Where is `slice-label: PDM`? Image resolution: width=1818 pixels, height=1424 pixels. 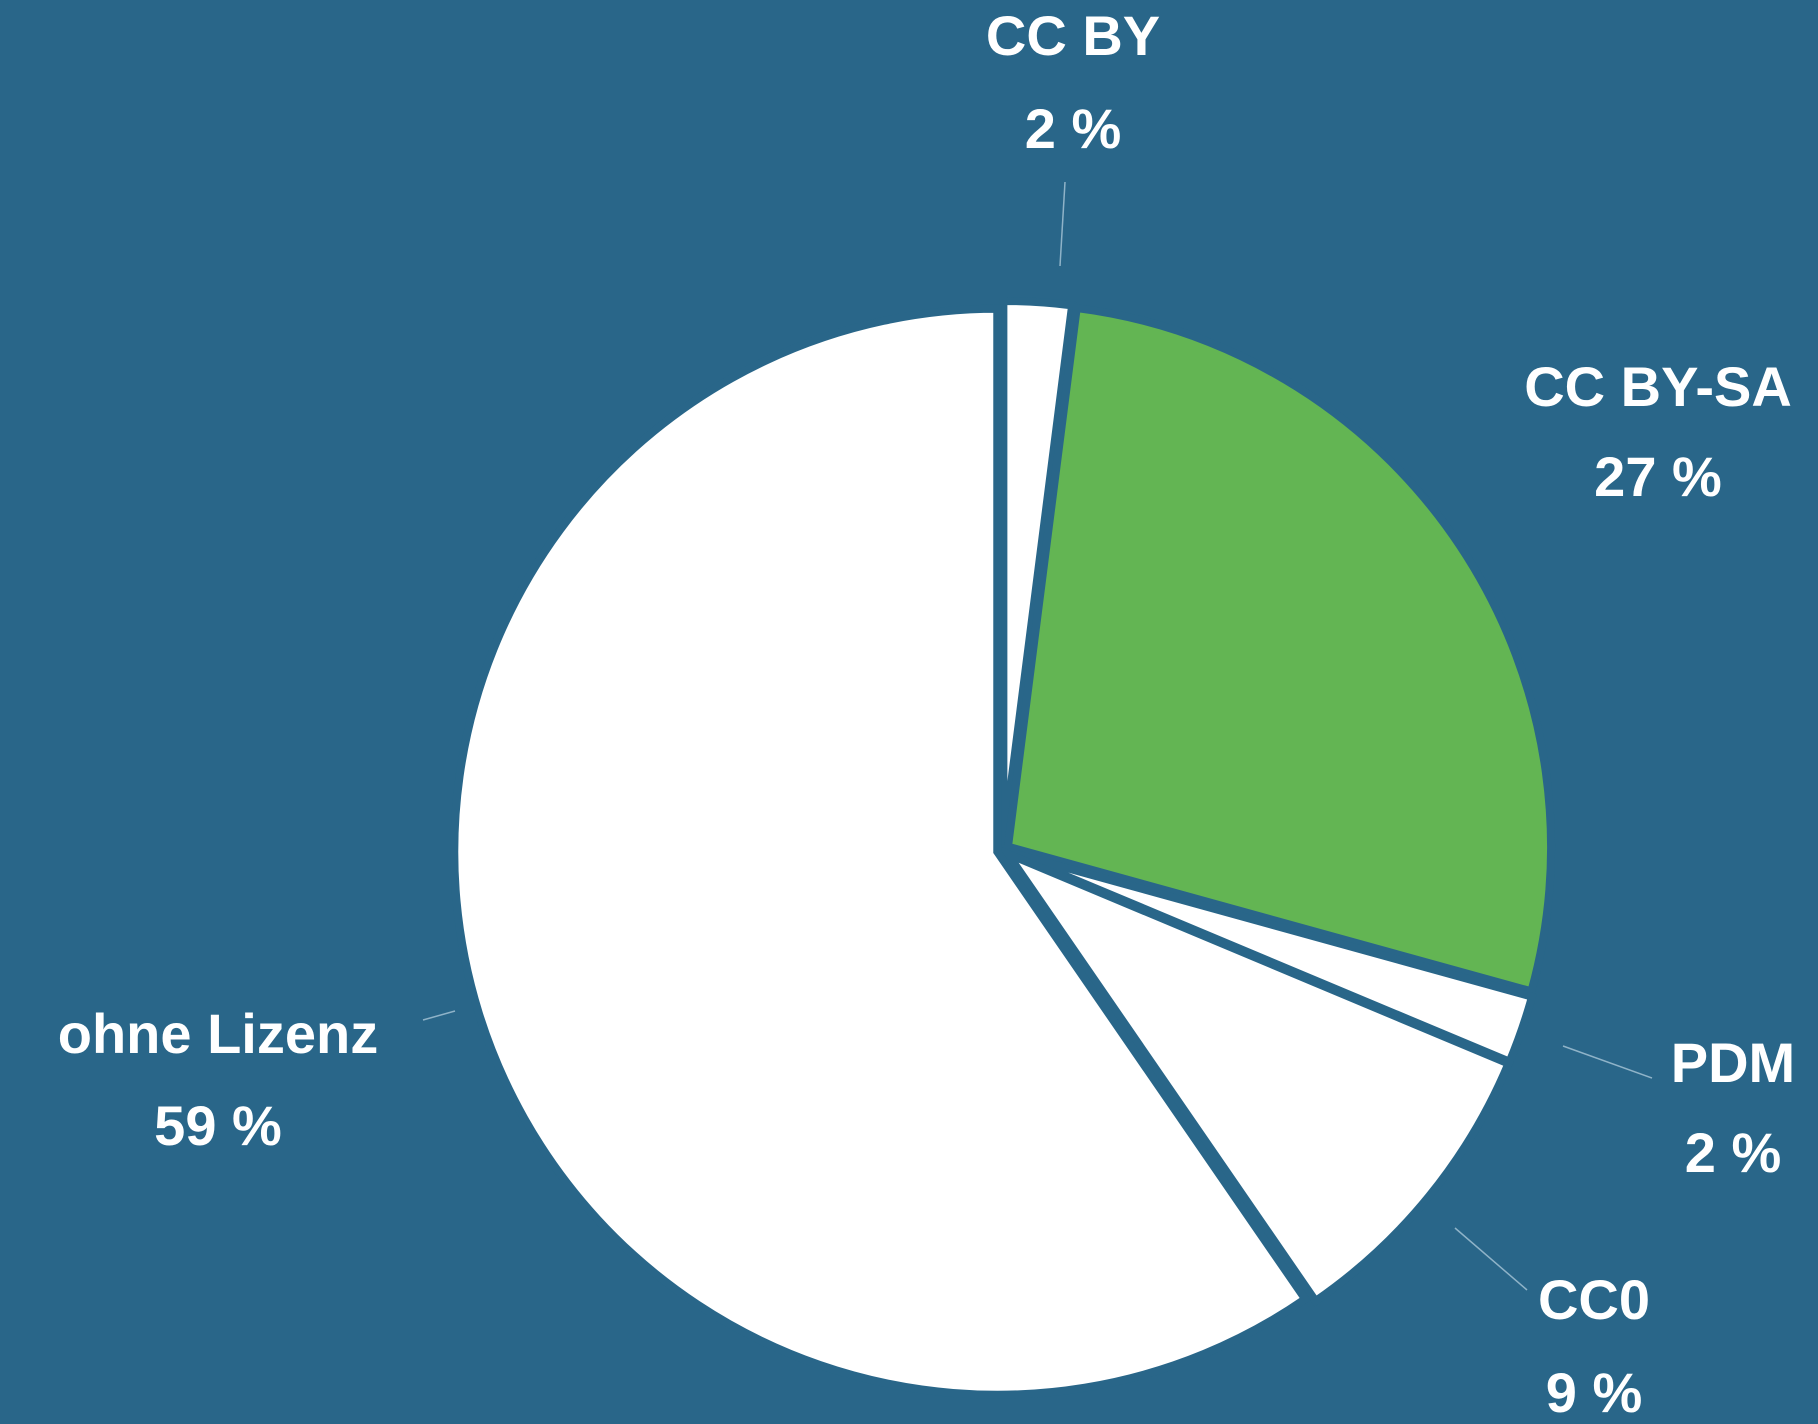
slice-label: PDM is located at coordinates (1733, 1062).